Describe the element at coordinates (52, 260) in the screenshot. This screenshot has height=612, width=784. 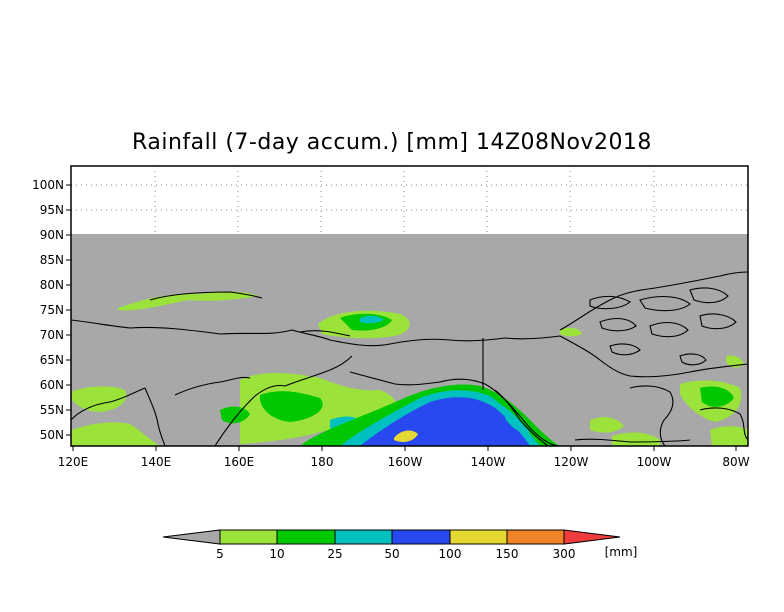
I see `lat-tick-label: 85N` at that location.